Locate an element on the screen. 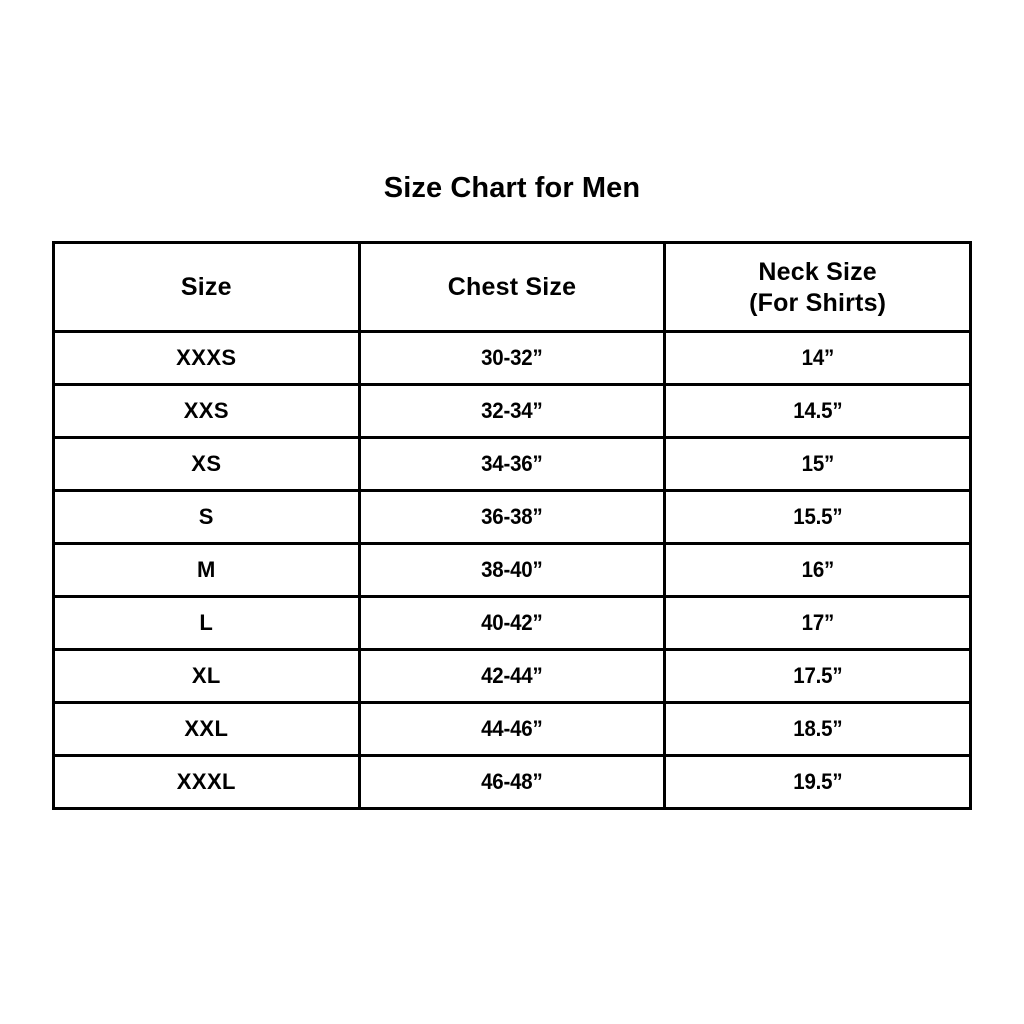 This screenshot has height=1024, width=1024. cell-neck: 18.5” is located at coordinates (818, 729).